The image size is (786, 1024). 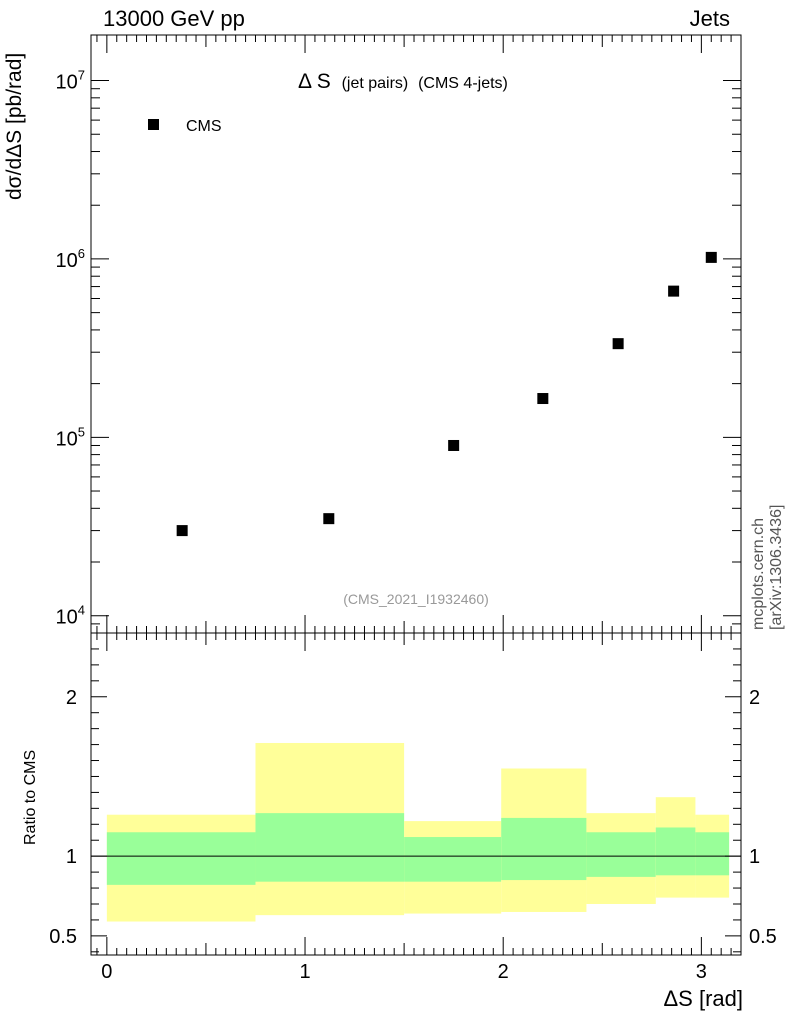 What do you see at coordinates (375, 83) in the screenshot?
I see `plot-title-paren1: (jet pairs)` at bounding box center [375, 83].